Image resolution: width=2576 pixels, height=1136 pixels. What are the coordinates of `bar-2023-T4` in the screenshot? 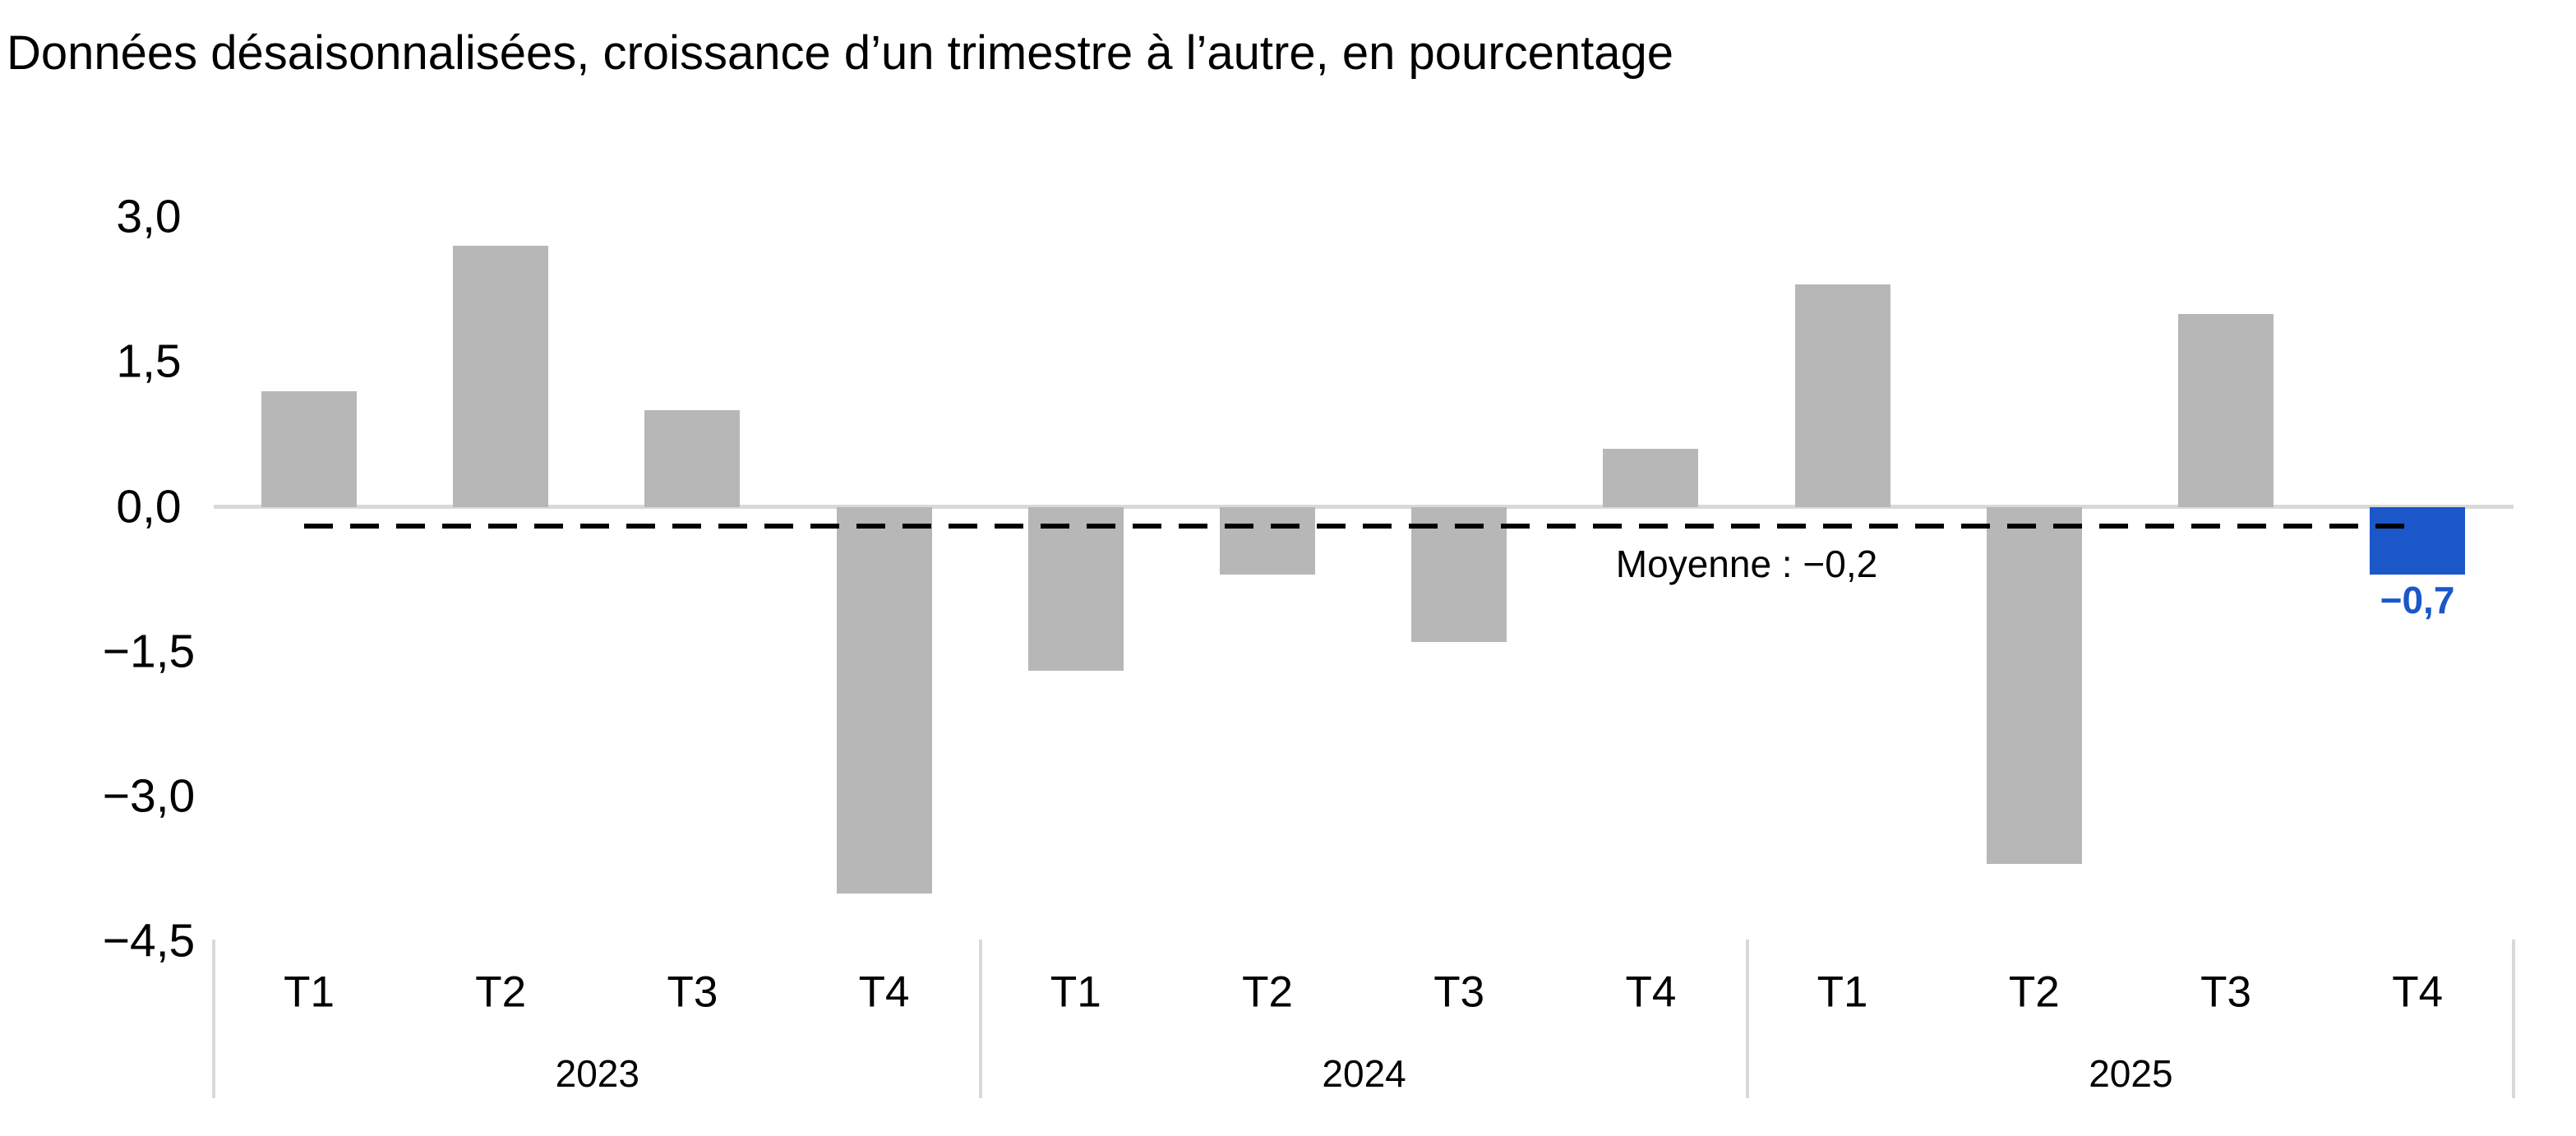 It's located at (884, 700).